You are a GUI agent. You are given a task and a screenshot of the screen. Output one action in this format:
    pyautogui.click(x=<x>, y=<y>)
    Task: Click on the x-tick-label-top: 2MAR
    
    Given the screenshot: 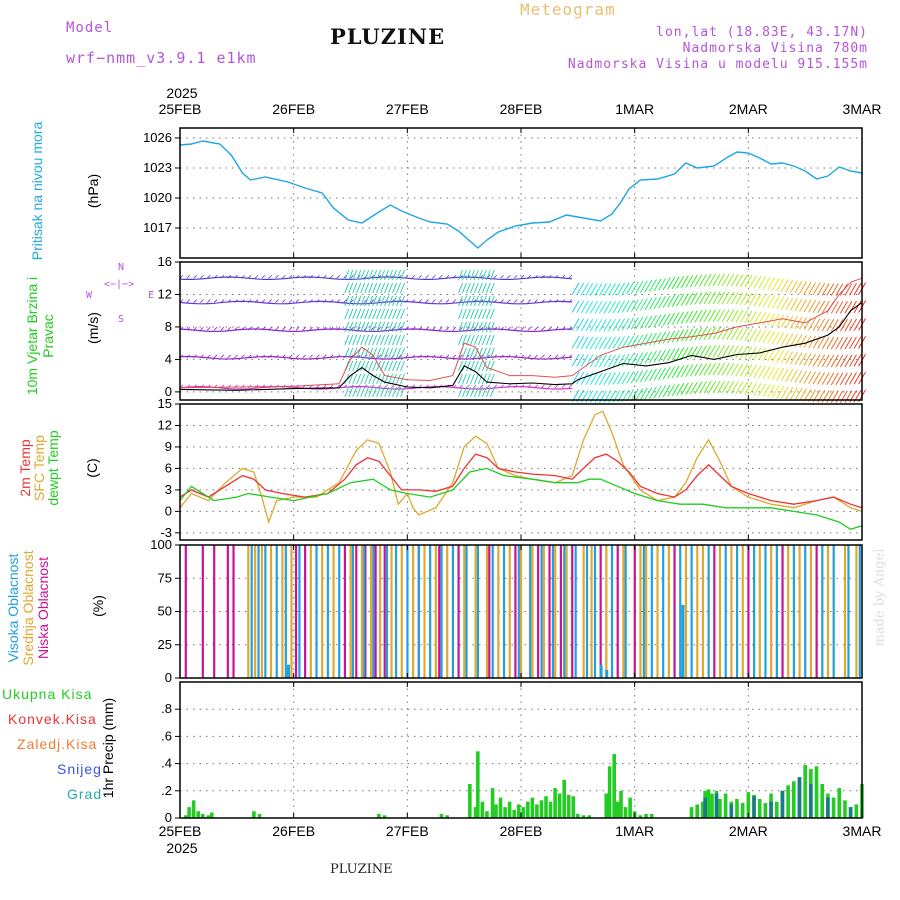 What is the action you would take?
    pyautogui.click(x=748, y=109)
    